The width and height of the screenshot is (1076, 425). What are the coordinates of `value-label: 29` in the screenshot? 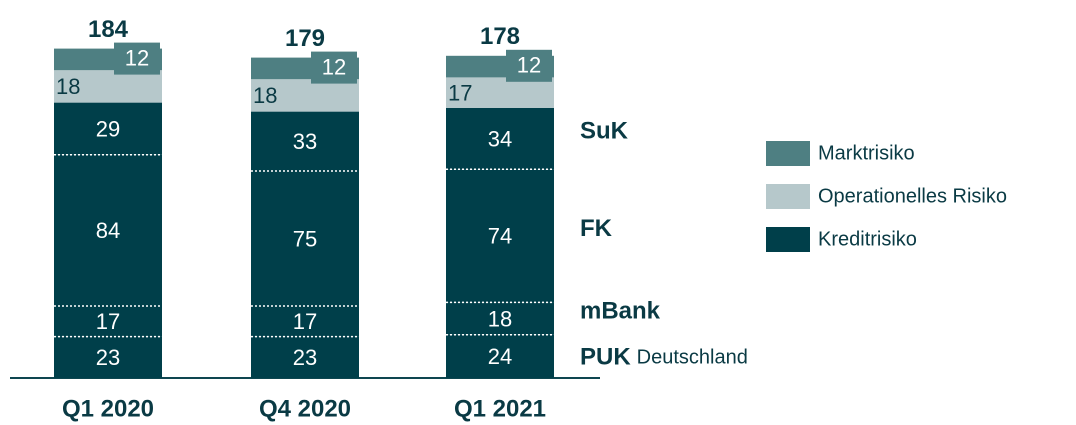 It's located at (108, 129).